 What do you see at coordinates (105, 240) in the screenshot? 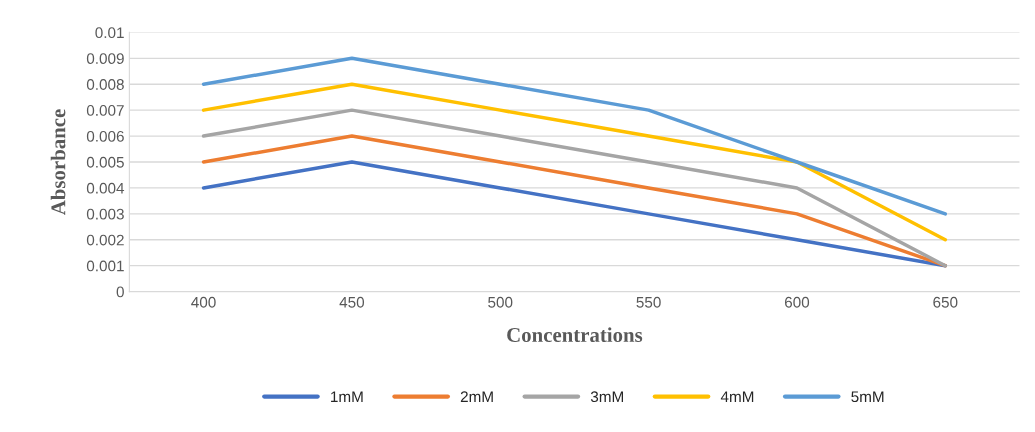
I see `y-tick-label: 0.002` at bounding box center [105, 240].